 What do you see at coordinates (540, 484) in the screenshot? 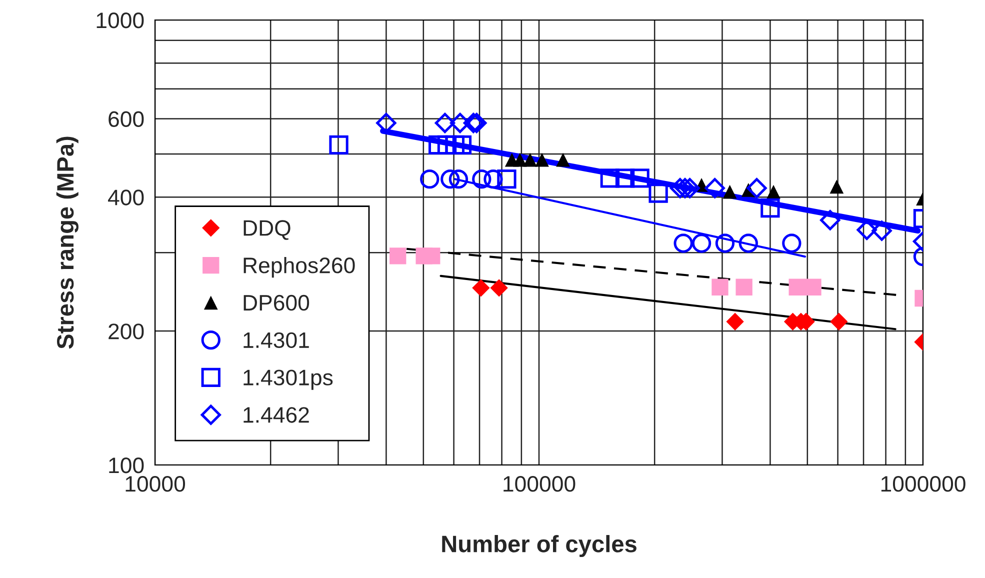
I see `x-tick-label: 100000` at bounding box center [540, 484].